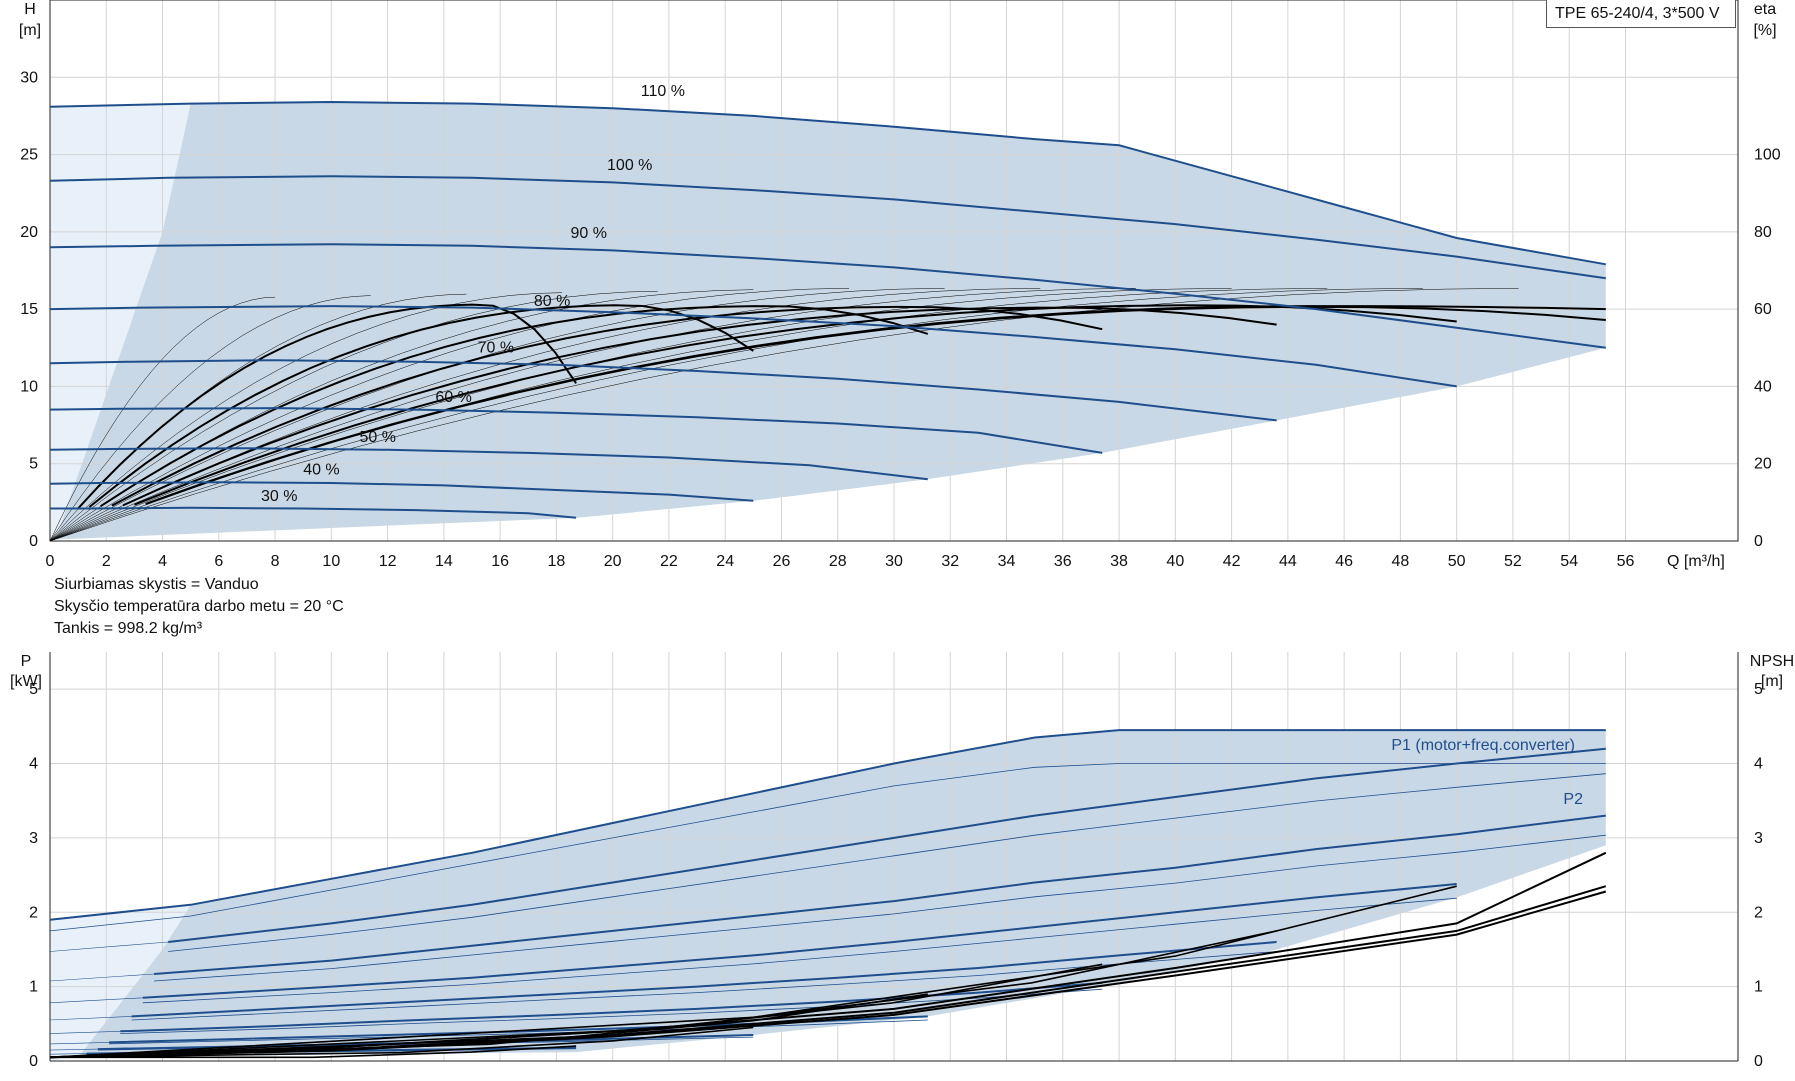  What do you see at coordinates (613, 561) in the screenshot?
I see `x-tick-label: 20` at bounding box center [613, 561].